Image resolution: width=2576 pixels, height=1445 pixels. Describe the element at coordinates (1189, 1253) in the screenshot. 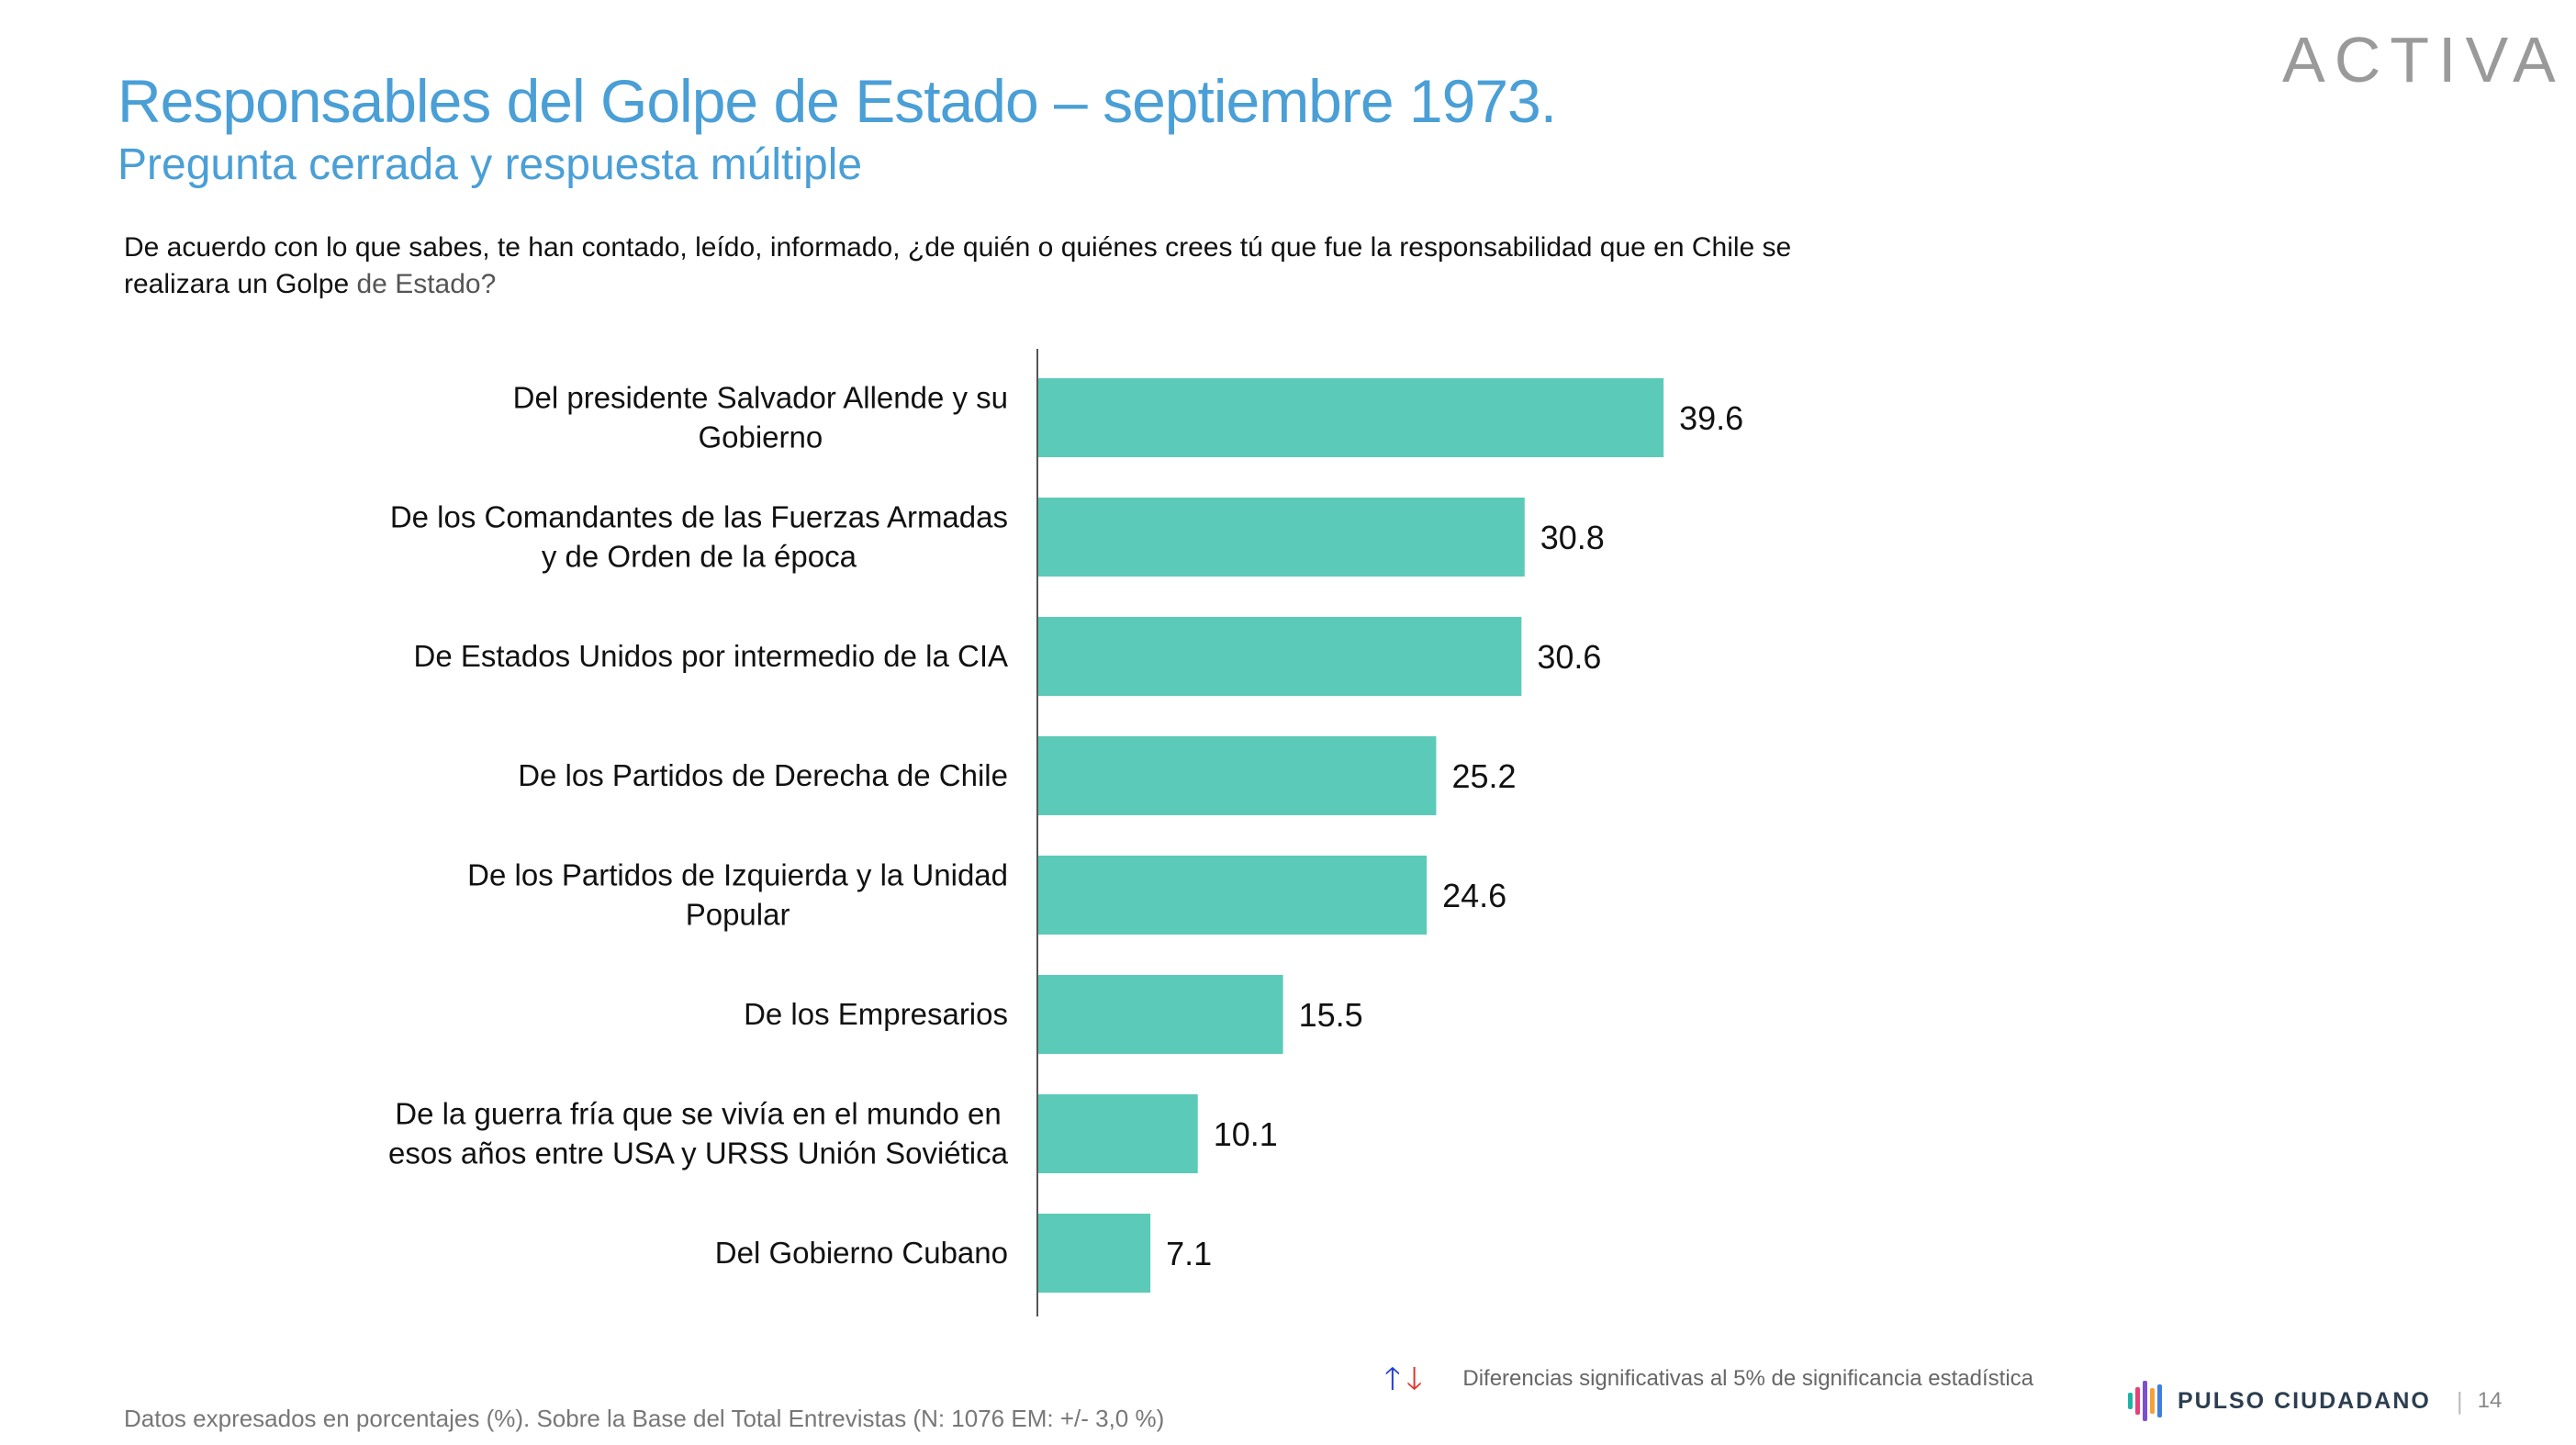

I see `value-label: 7.1` at that location.